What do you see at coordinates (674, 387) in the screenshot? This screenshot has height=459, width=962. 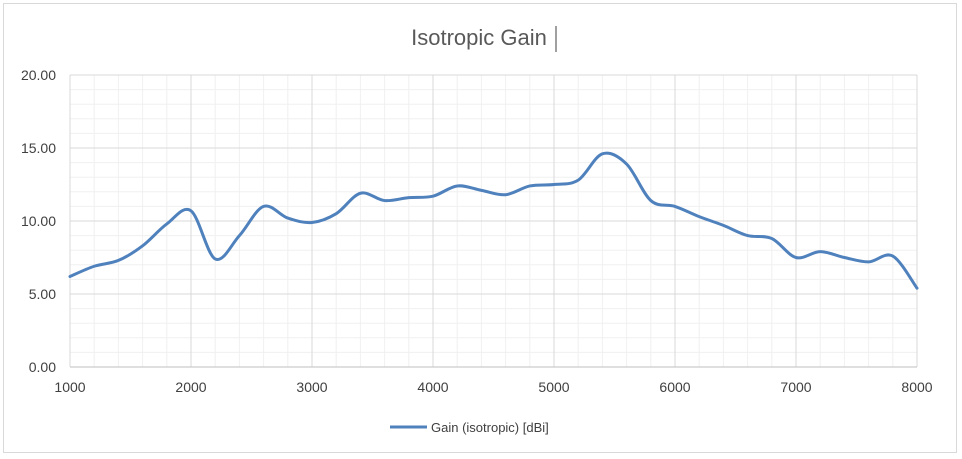 I see `x-tick-label: 6000` at bounding box center [674, 387].